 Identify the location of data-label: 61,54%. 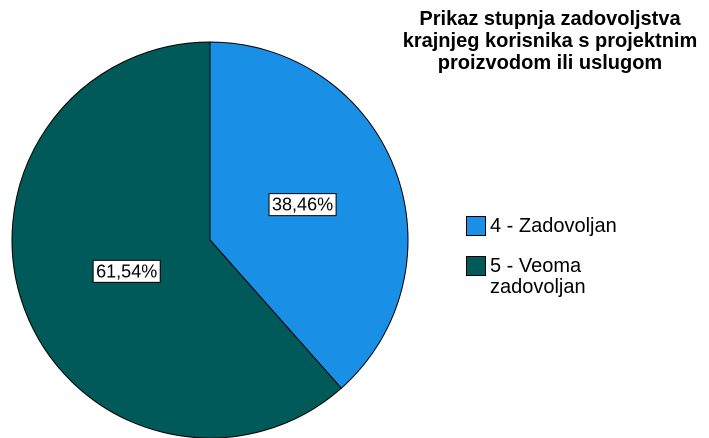
(126, 271).